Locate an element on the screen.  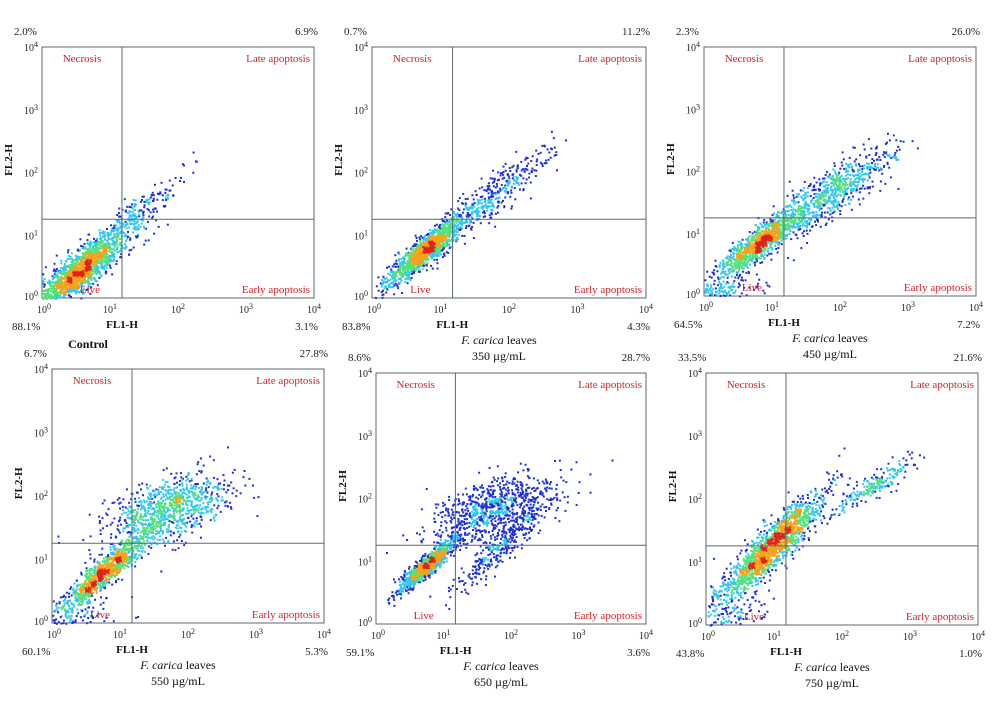
x-tick-label: 101 is located at coordinates (441, 309).